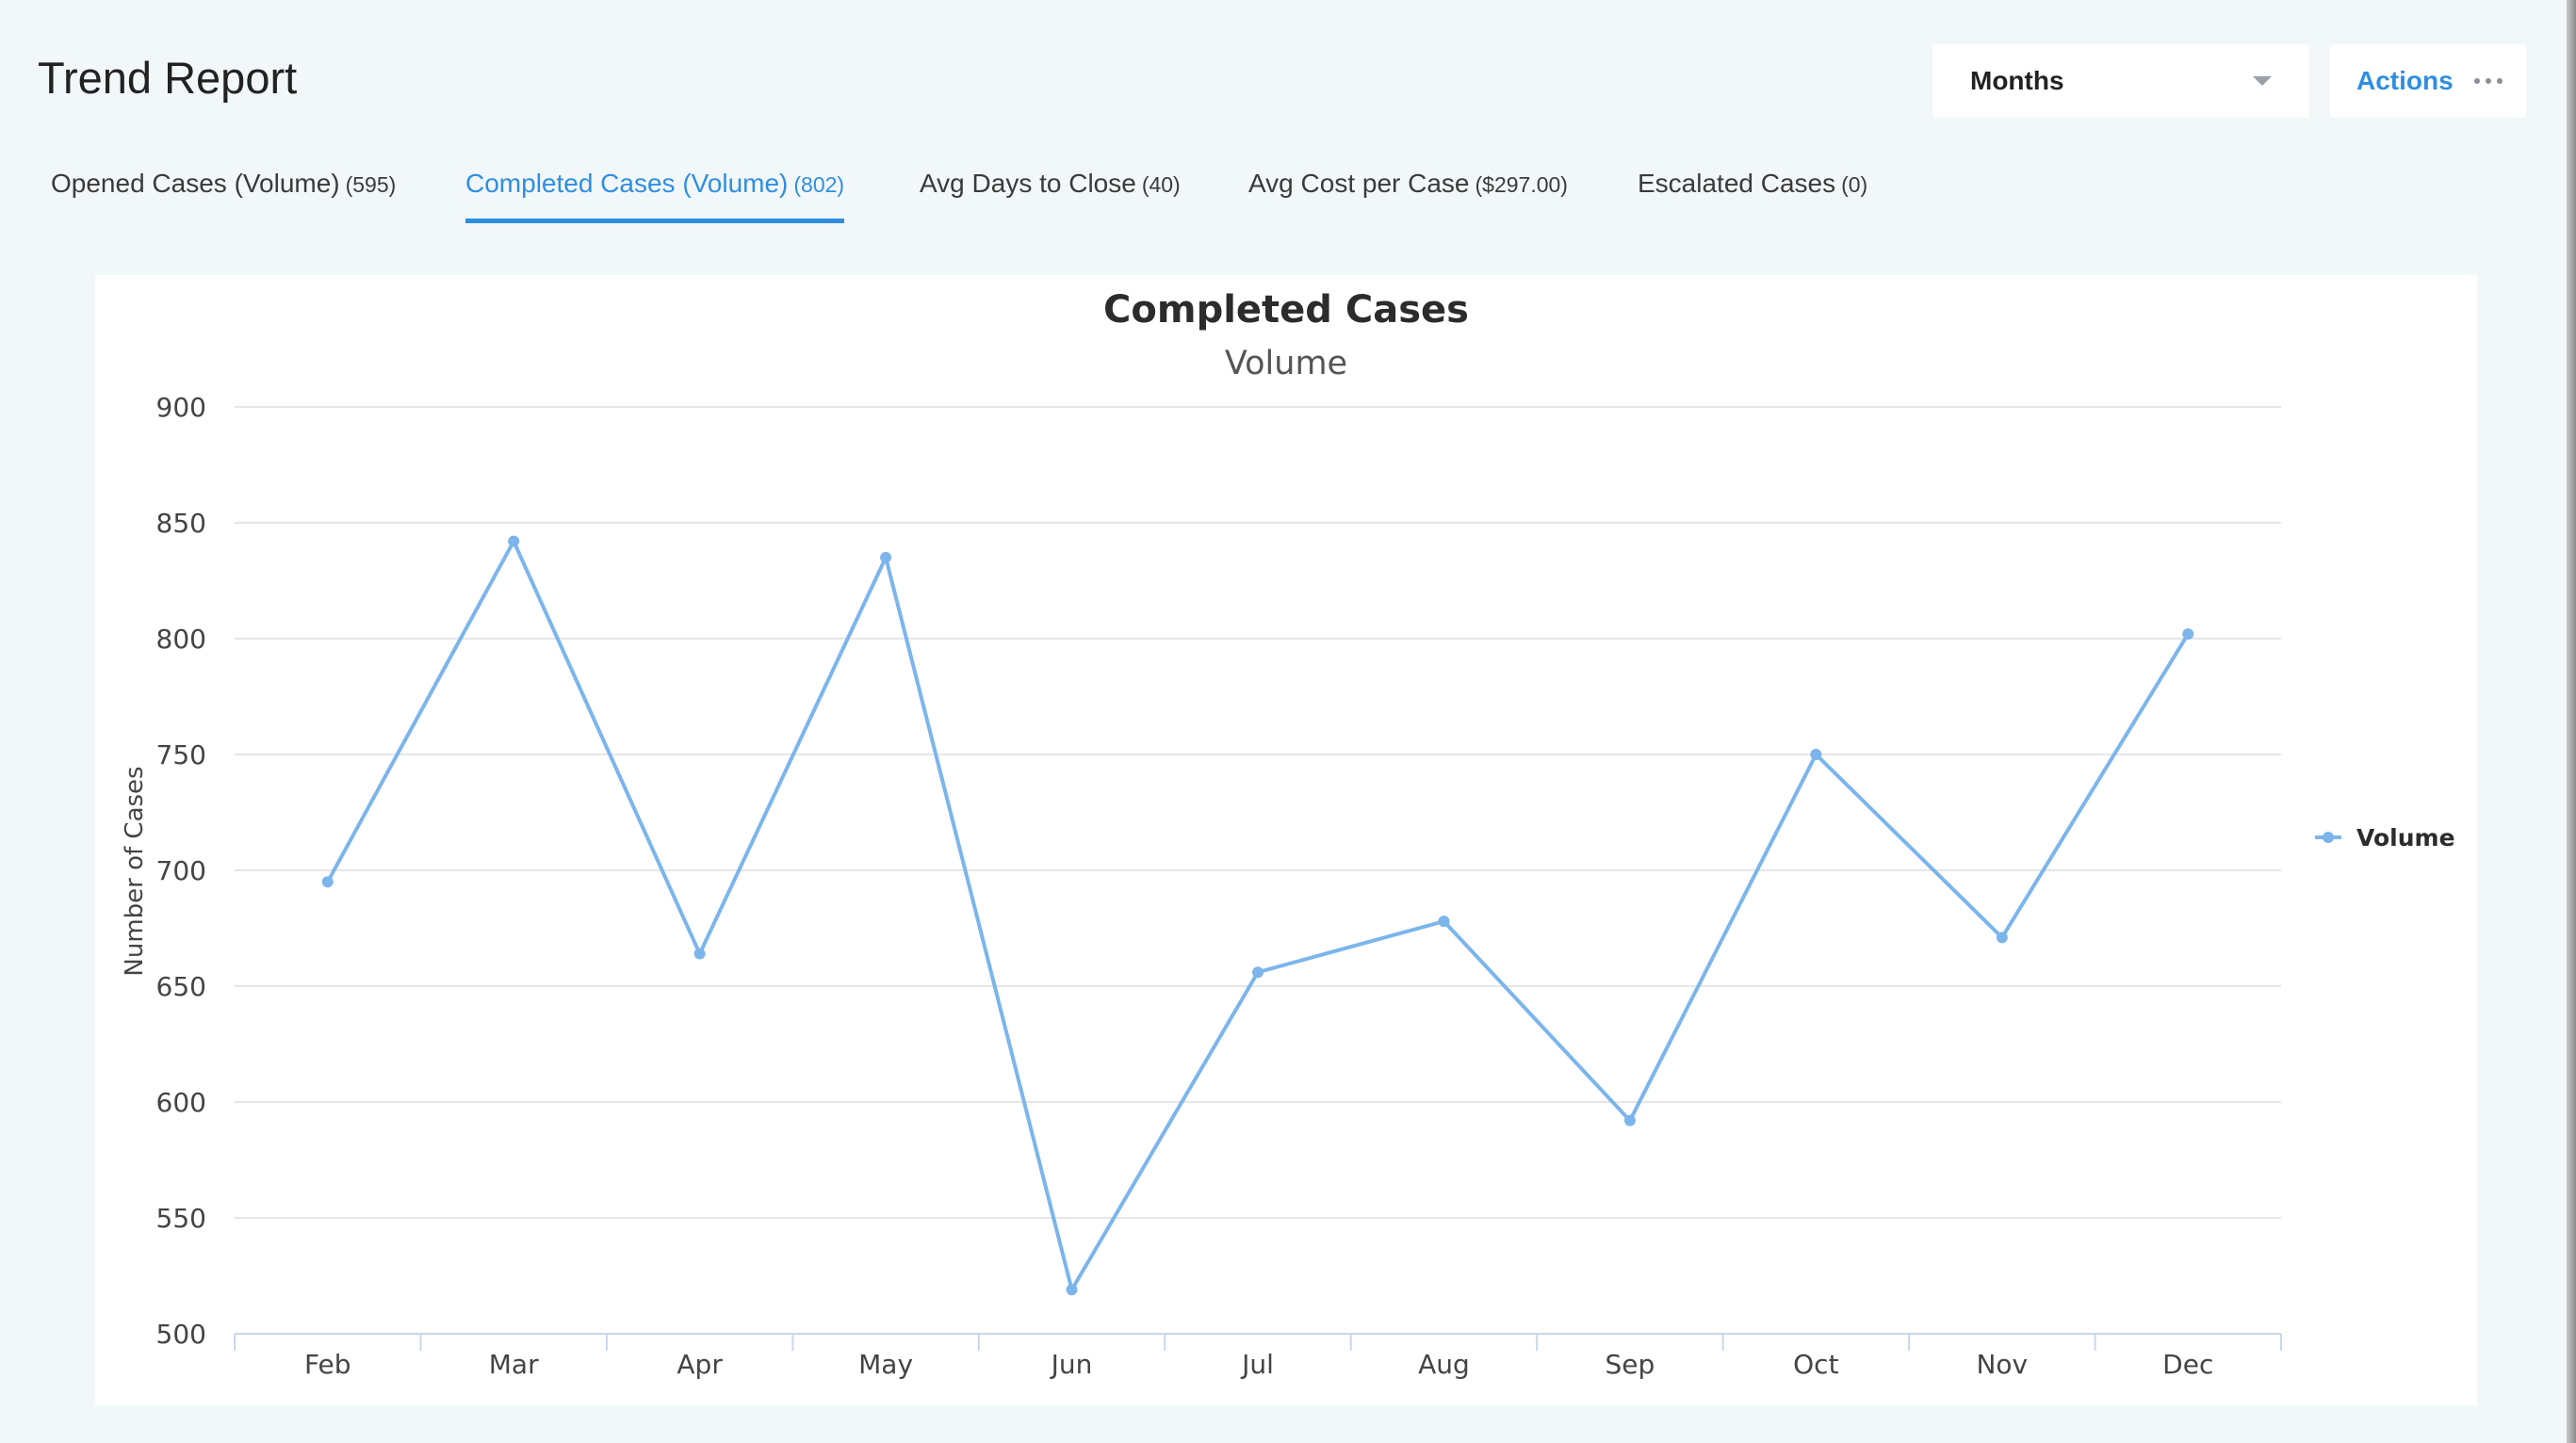  What do you see at coordinates (1854, 184) in the screenshot?
I see `tab-count: (0)` at bounding box center [1854, 184].